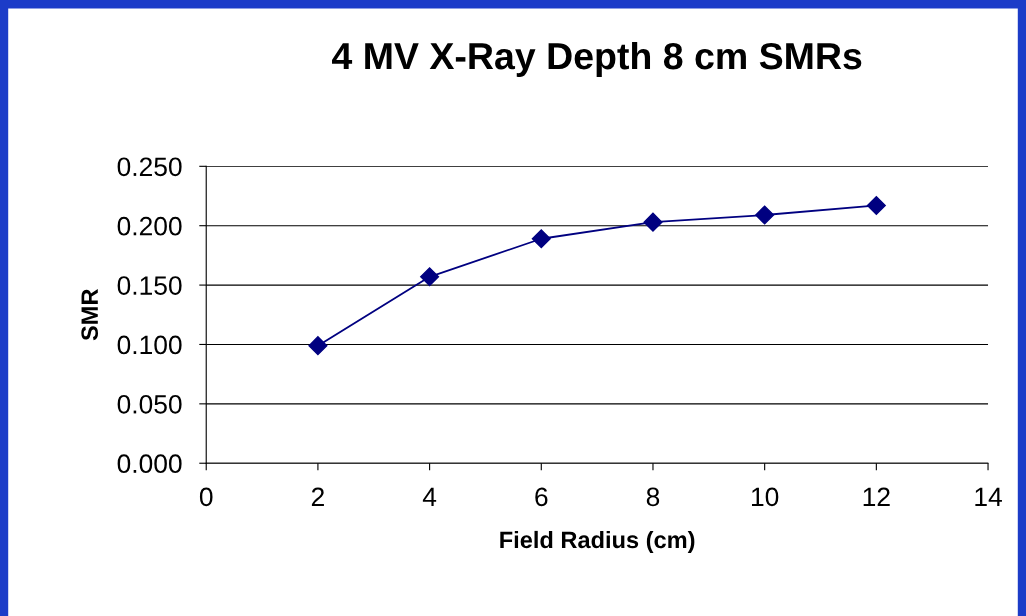 This screenshot has height=616, width=1026. Describe the element at coordinates (149, 226) in the screenshot. I see `y-tick-label: 0.200` at that location.